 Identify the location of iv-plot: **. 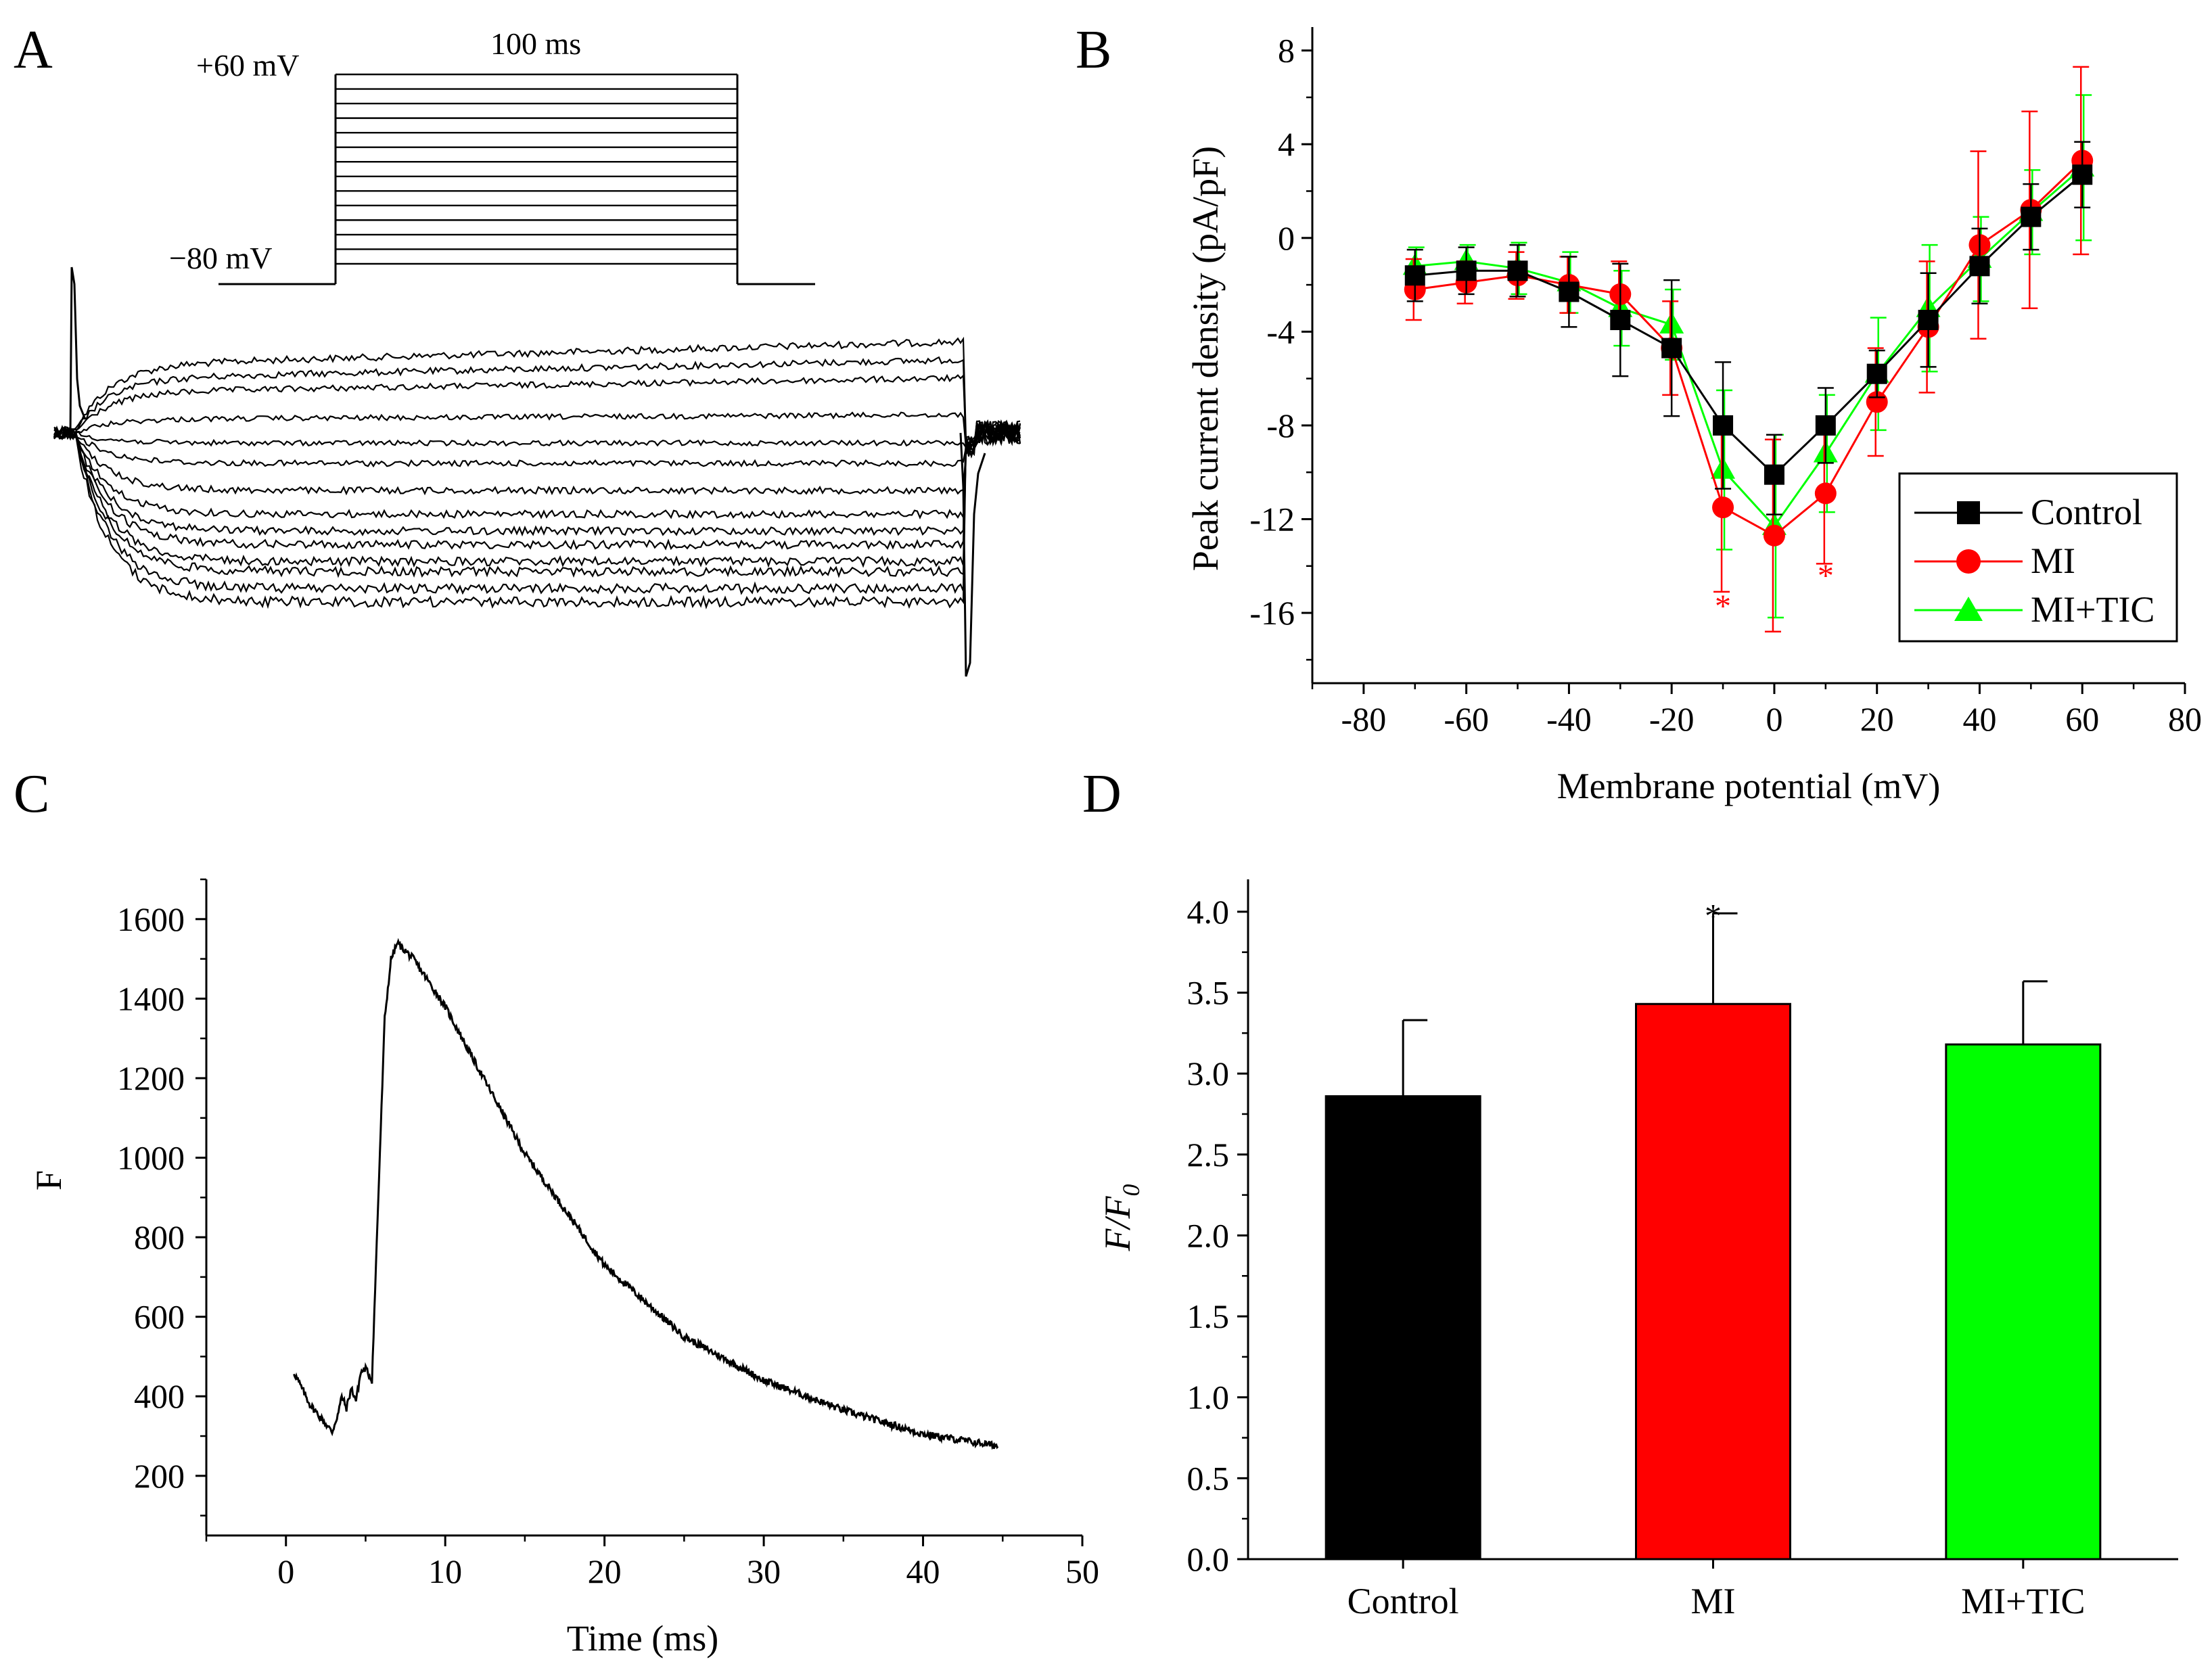
(1748, 349).